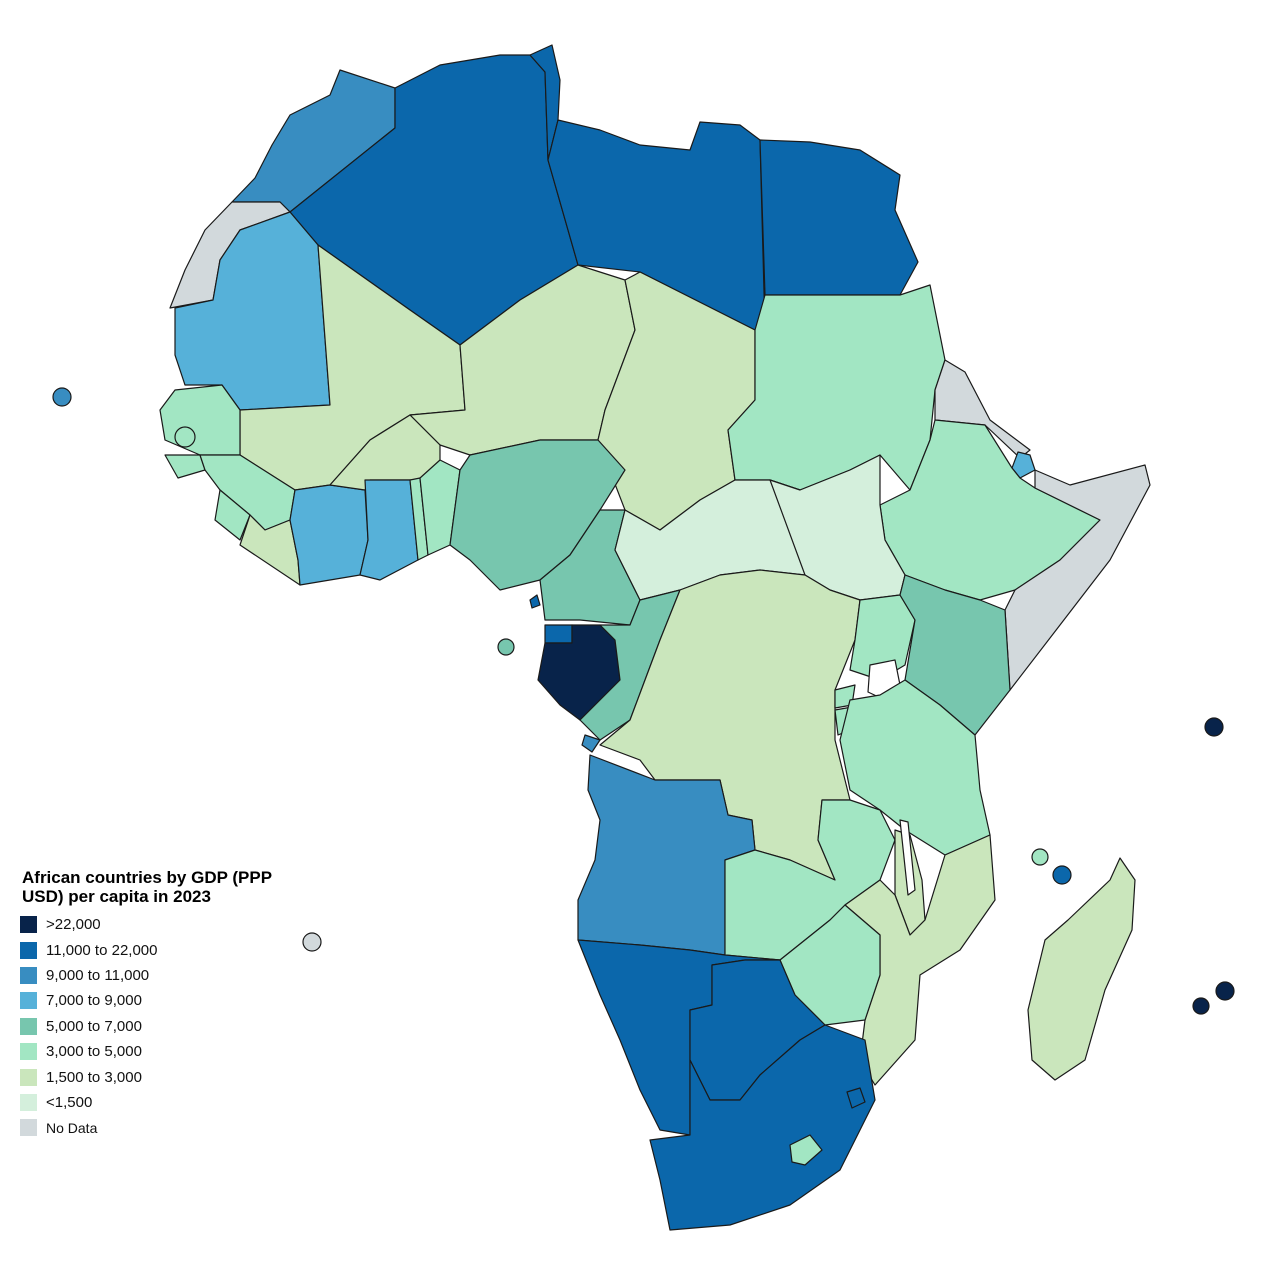 The height and width of the screenshot is (1279, 1280). What do you see at coordinates (762, 1127) in the screenshot?
I see `region-south-africa` at bounding box center [762, 1127].